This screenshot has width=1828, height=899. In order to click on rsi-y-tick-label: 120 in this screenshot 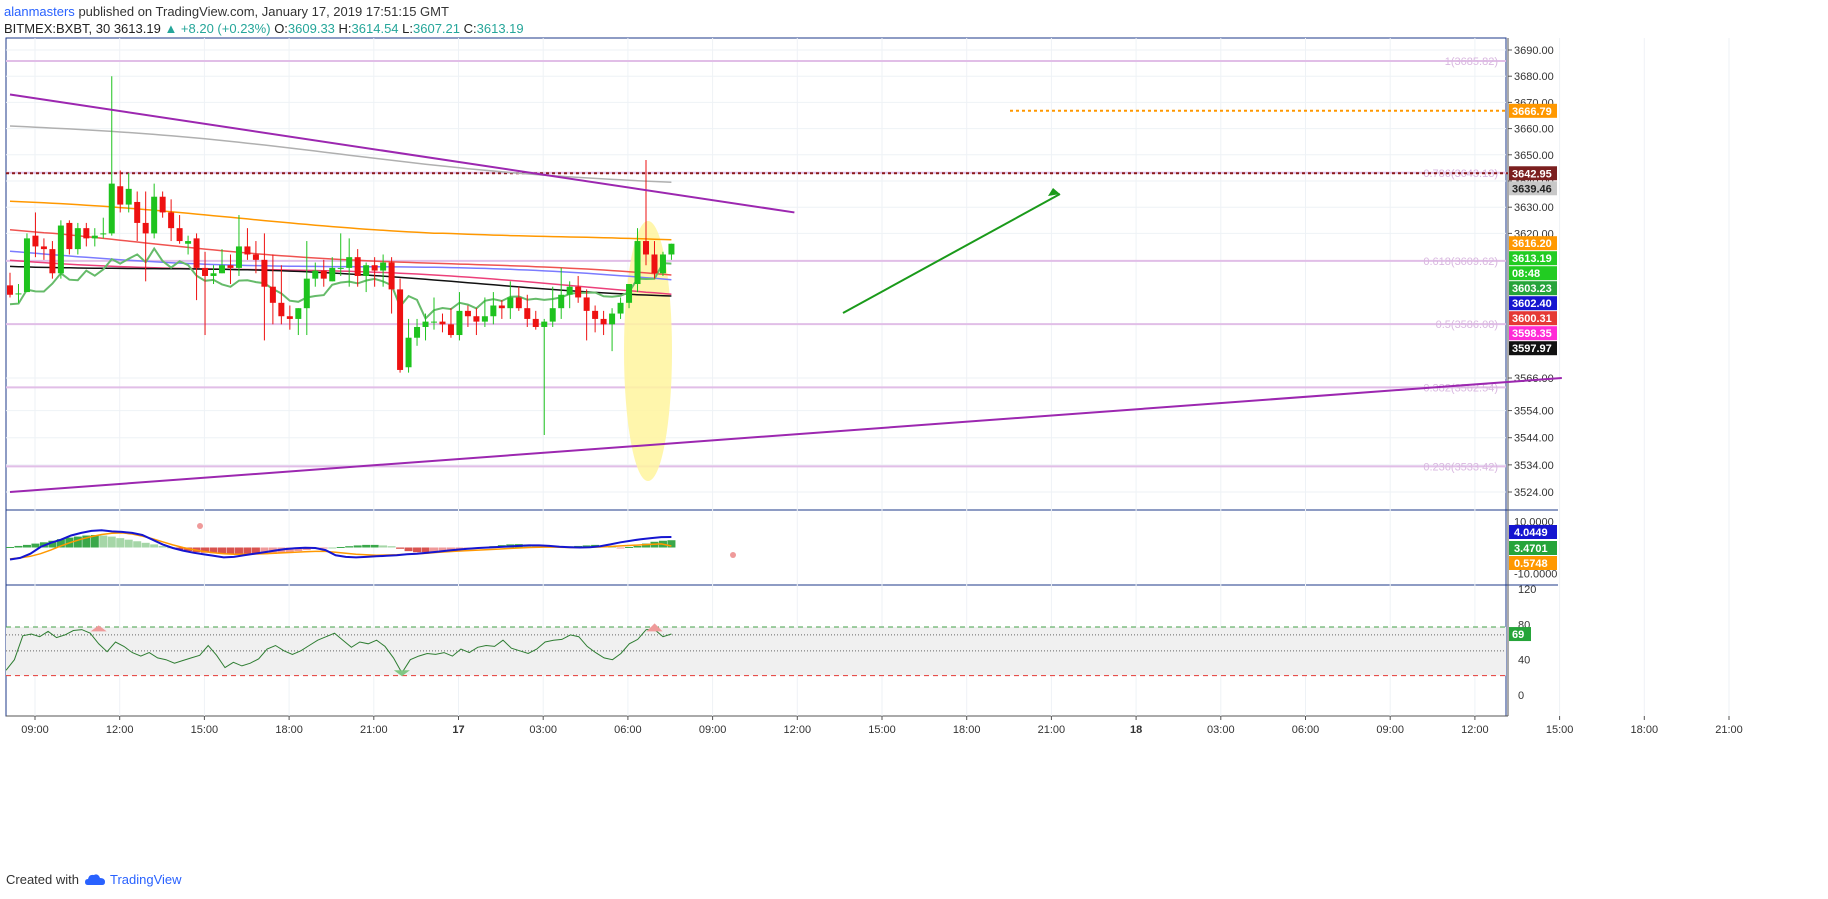, I will do `click(1527, 590)`.